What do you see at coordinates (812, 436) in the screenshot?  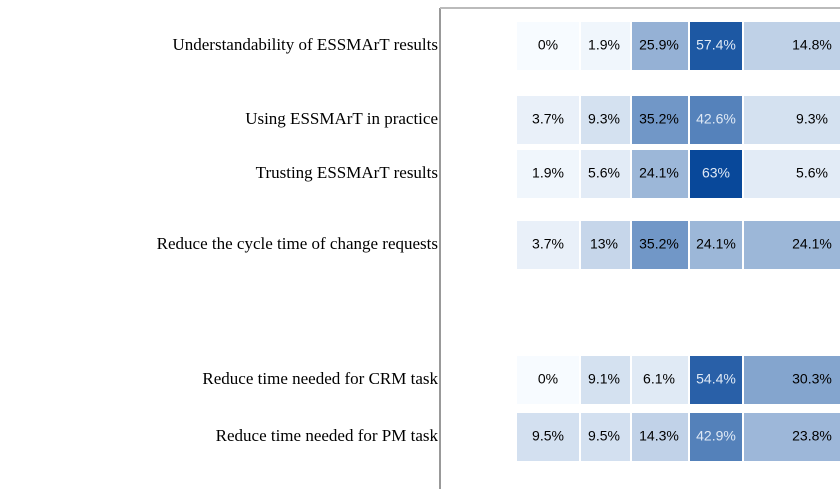 I see `cell-label: 23.8%` at bounding box center [812, 436].